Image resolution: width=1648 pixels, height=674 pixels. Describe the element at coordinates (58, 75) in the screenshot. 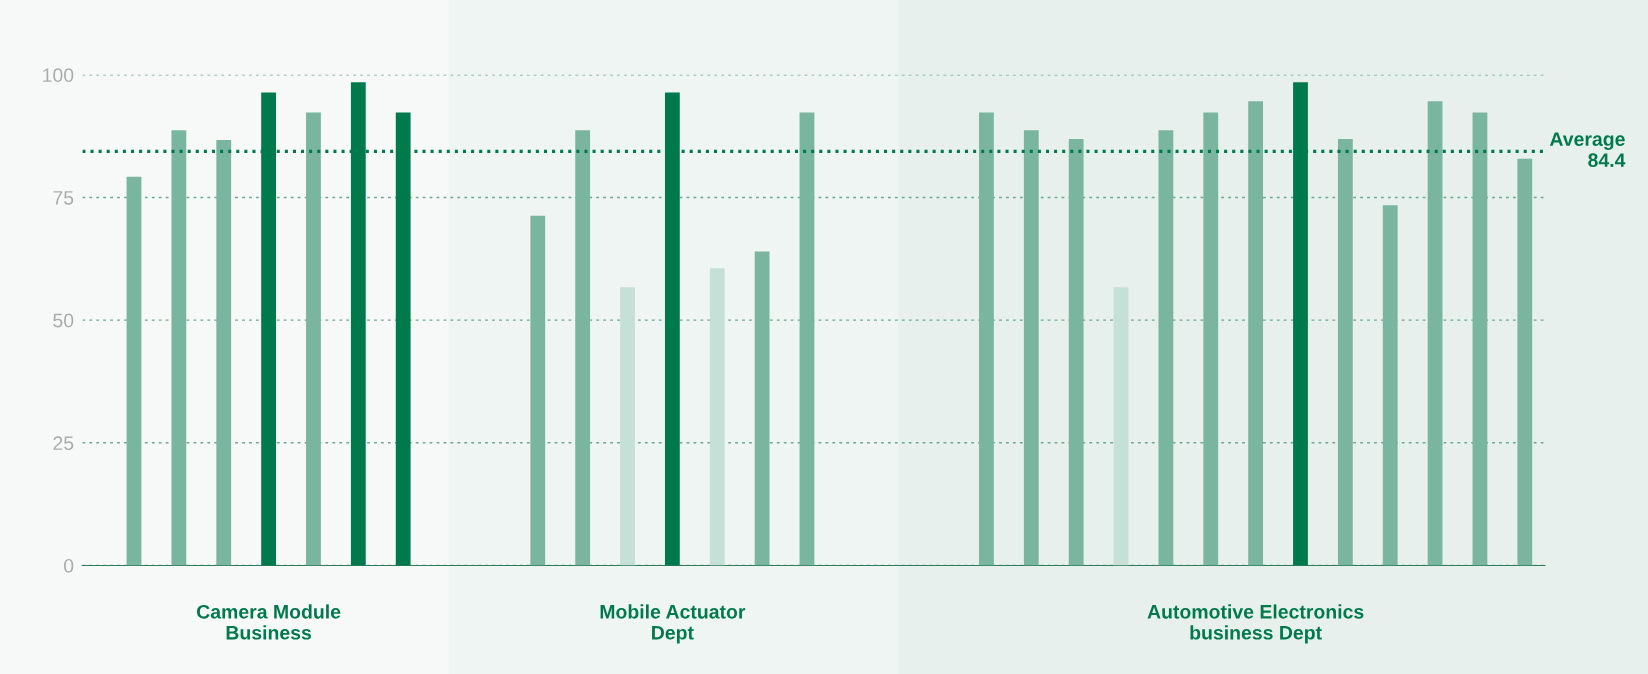

I see `y-tick-label: 100` at that location.